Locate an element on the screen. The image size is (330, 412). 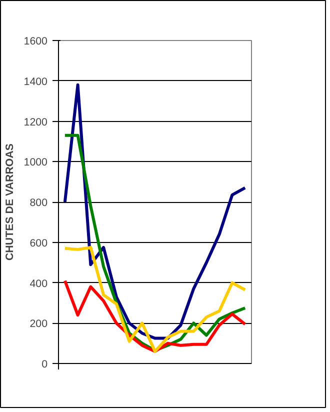
y-tick-label: 1000 is located at coordinates (36, 162).